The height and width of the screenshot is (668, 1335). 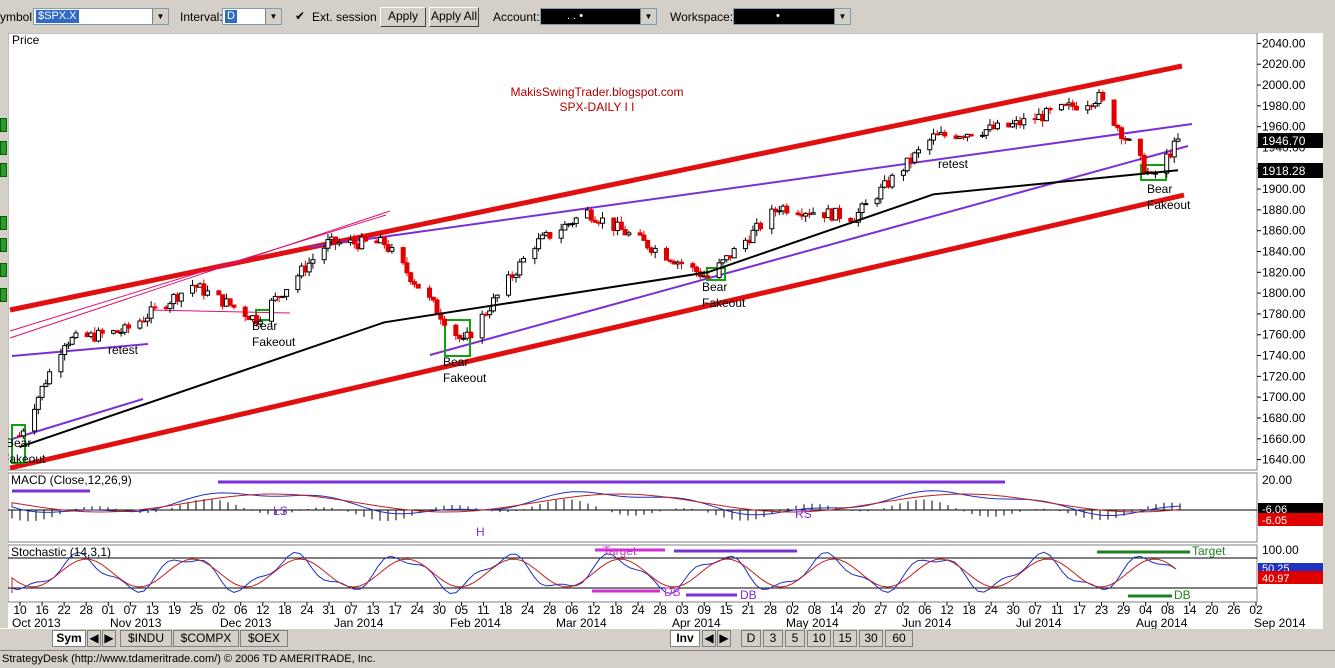 I want to click on stoch-label-db-1: DB, so click(x=672, y=592).